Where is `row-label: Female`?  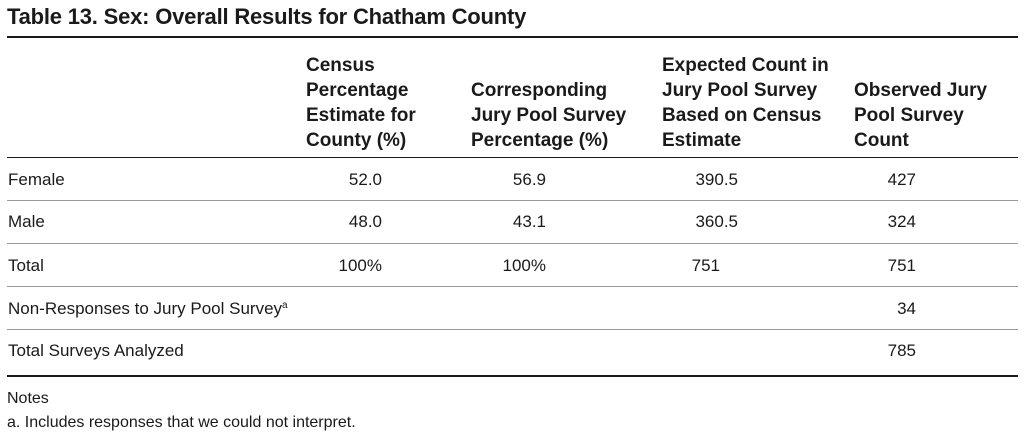 row-label: Female is located at coordinates (36, 179).